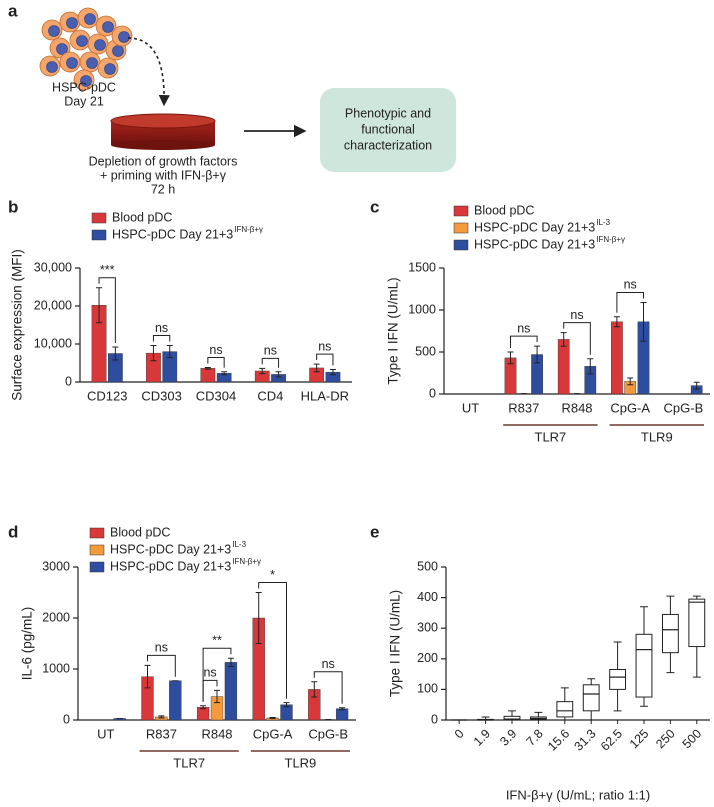  What do you see at coordinates (17, 325) in the screenshot?
I see `y-axis-label: Surface expression (MFI)` at bounding box center [17, 325].